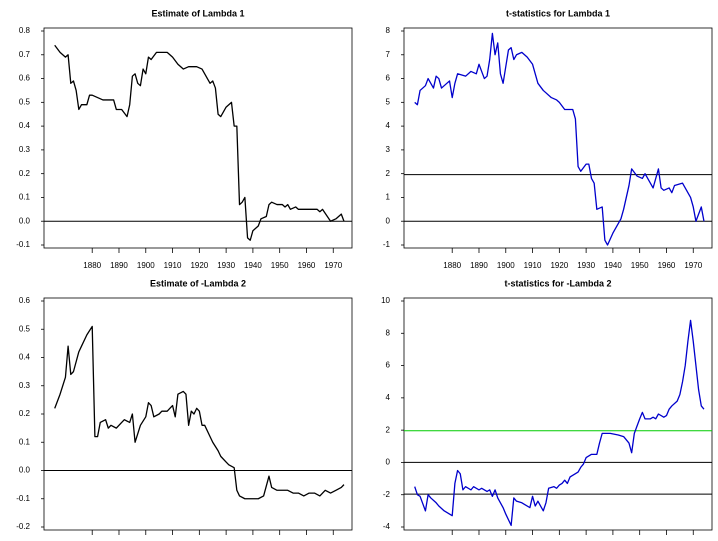 This screenshot has width=718, height=541. What do you see at coordinates (198, 283) in the screenshot?
I see `panel-title: Estimate of -Lambda 2` at bounding box center [198, 283].